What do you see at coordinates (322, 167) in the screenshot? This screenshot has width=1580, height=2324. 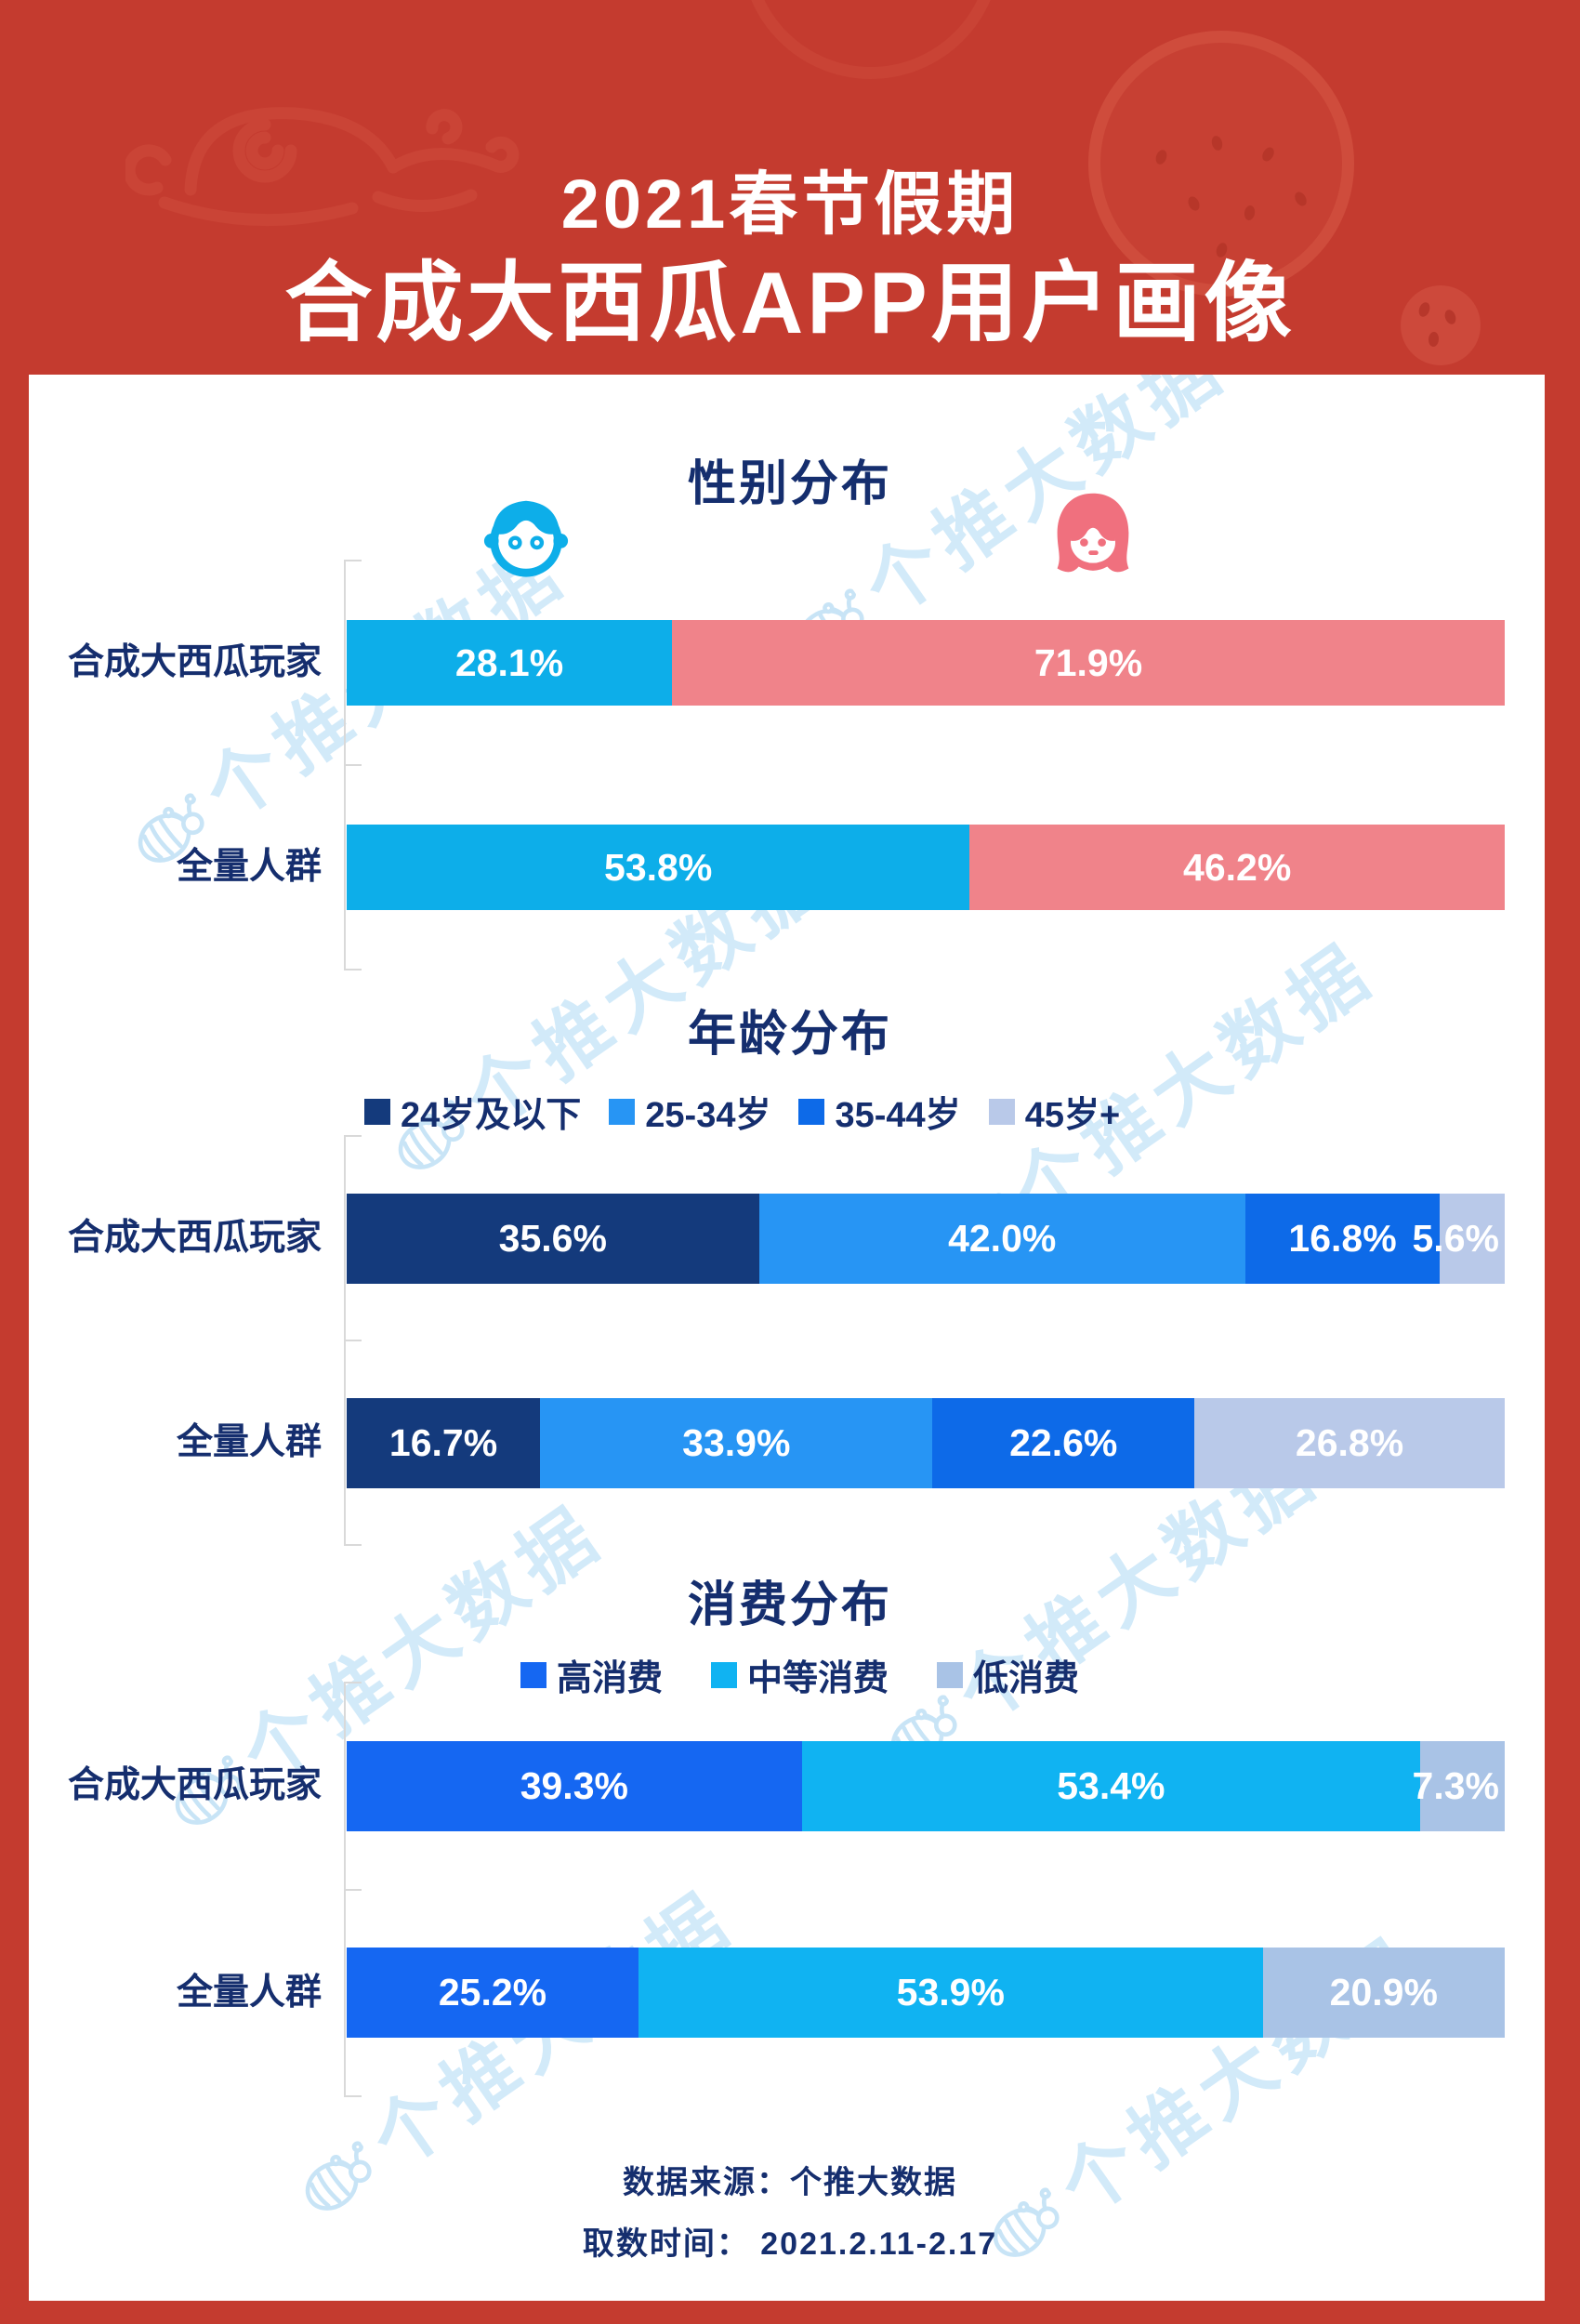 I see `cloud-icon` at bounding box center [322, 167].